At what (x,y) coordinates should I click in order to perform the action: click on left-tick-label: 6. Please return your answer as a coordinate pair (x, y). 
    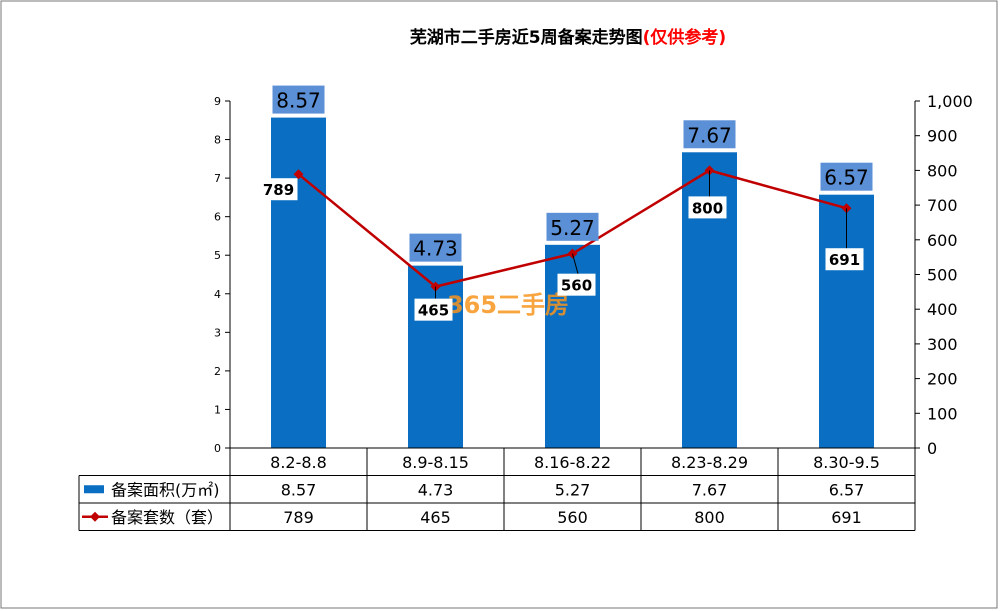
    Looking at the image, I should click on (217, 217).